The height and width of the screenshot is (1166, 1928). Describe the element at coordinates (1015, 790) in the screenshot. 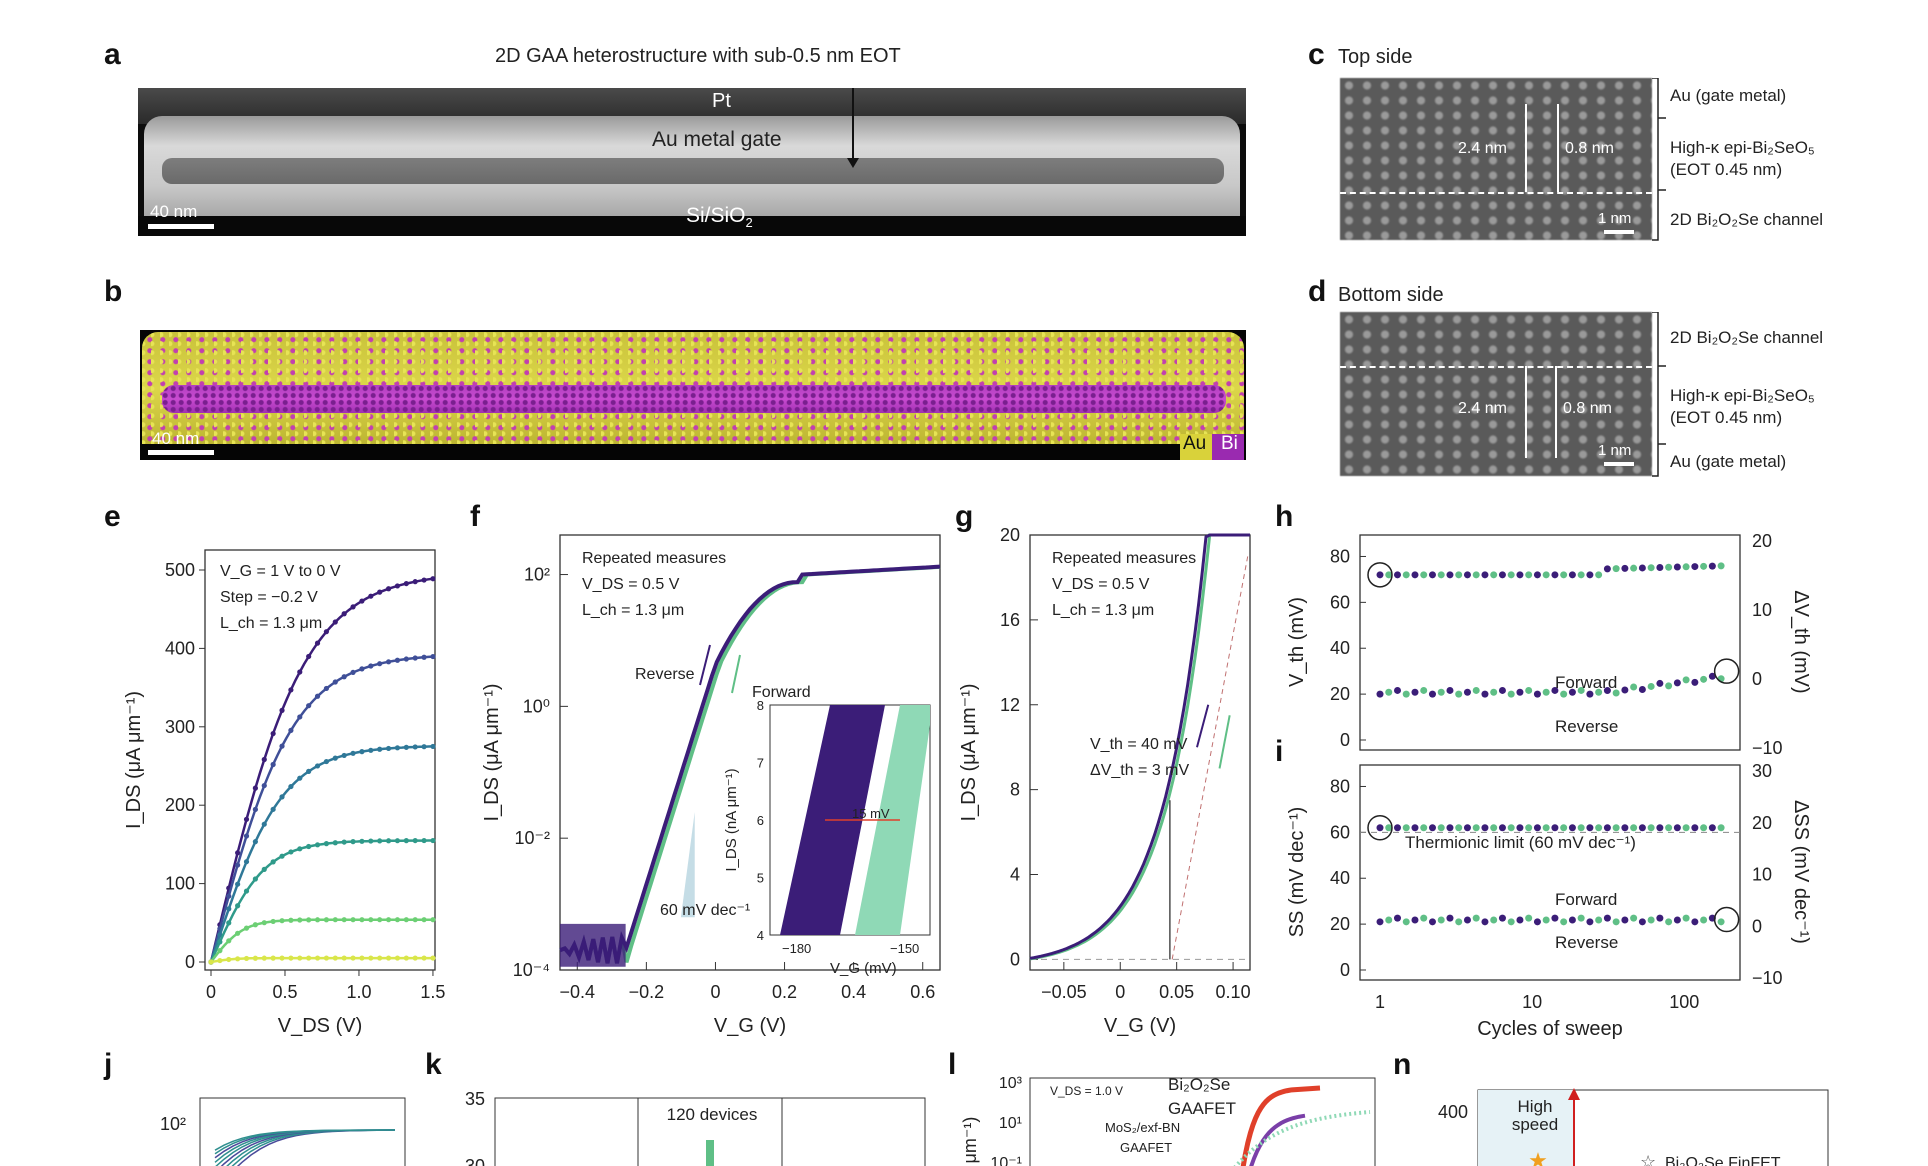

I see `y-tick-label-g: 8` at that location.